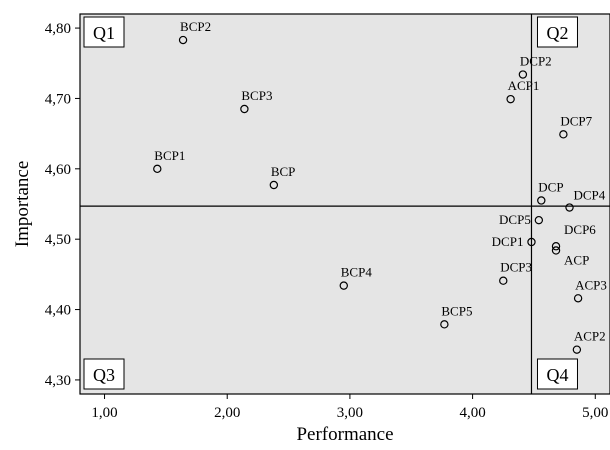 This screenshot has height=450, width=610. Describe the element at coordinates (58, 99) in the screenshot. I see `y-tick-label: 4,70` at that location.